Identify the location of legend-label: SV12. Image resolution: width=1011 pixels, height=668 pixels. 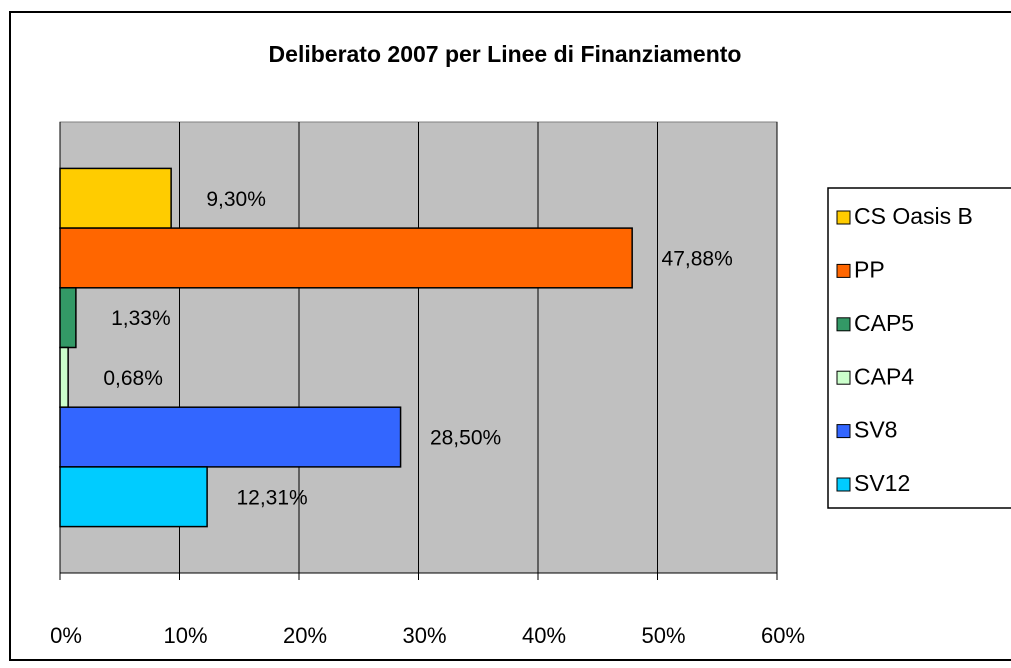
(882, 483).